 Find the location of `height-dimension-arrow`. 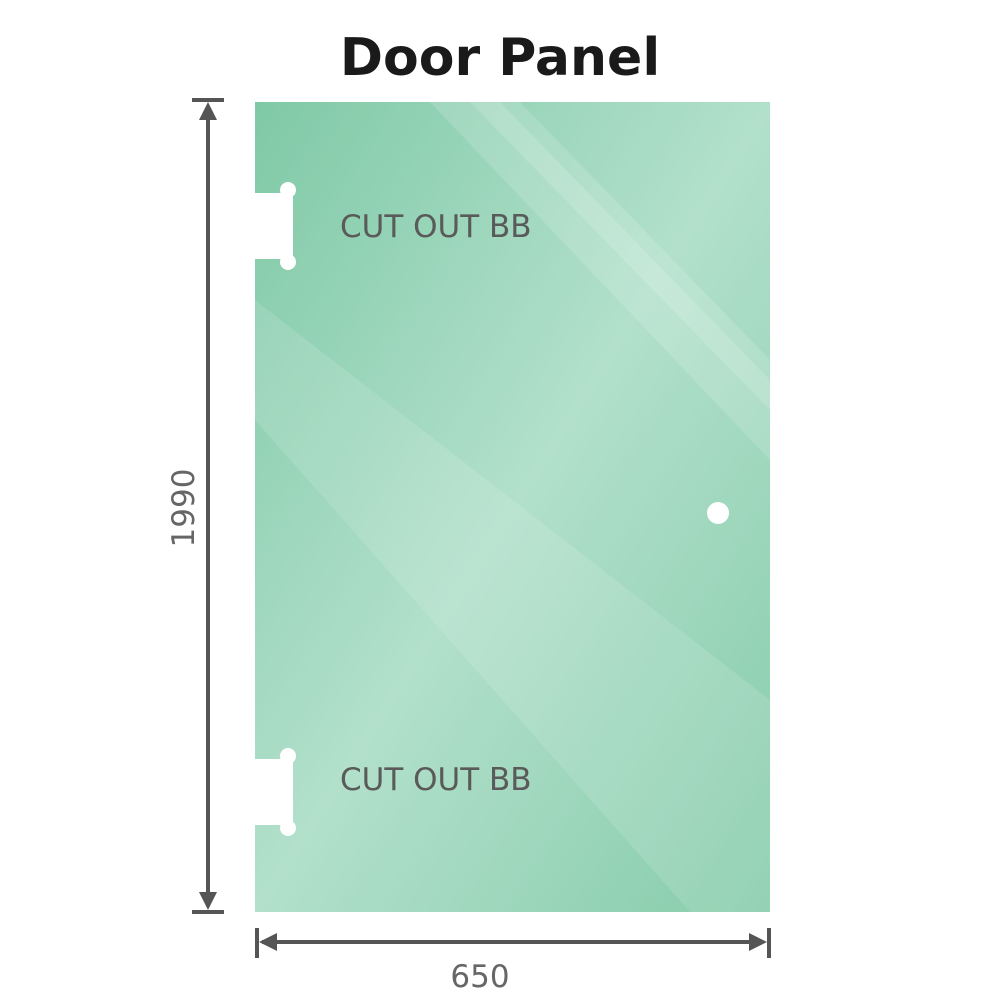

height-dimension-arrow is located at coordinates (208, 506).